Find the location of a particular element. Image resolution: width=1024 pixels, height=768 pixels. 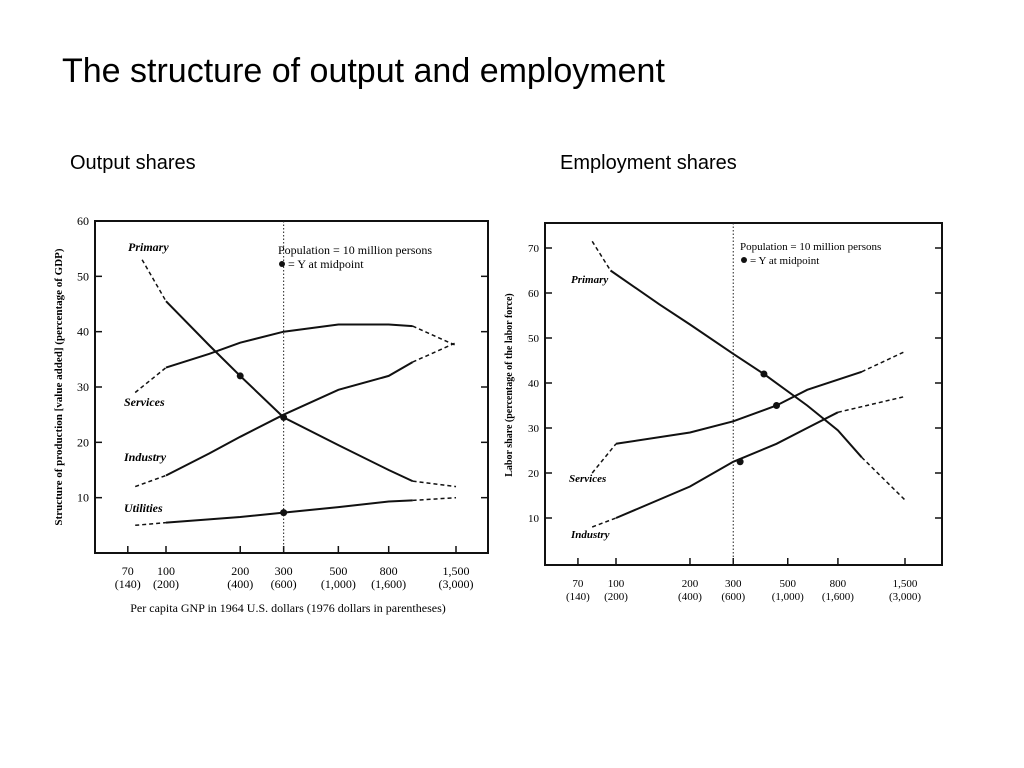

employment-shares-heading: Employment shares is located at coordinates (648, 163).